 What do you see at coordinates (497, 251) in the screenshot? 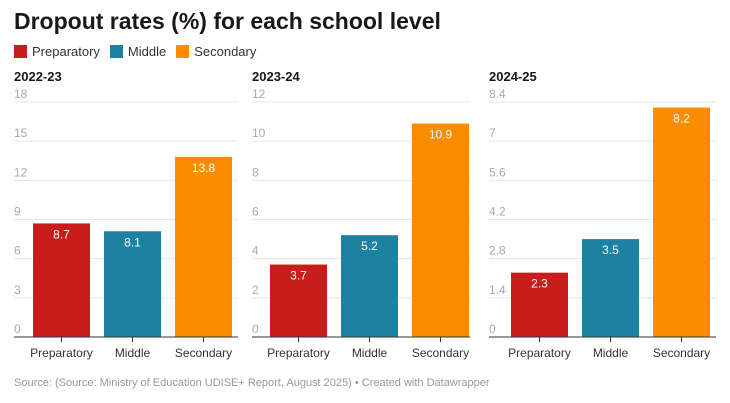
I see `y-tick-label: 2.8` at bounding box center [497, 251].